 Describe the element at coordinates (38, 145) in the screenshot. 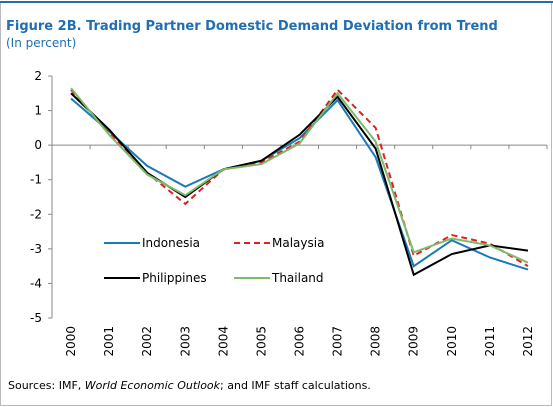

I see `y-tick-label: 0` at that location.